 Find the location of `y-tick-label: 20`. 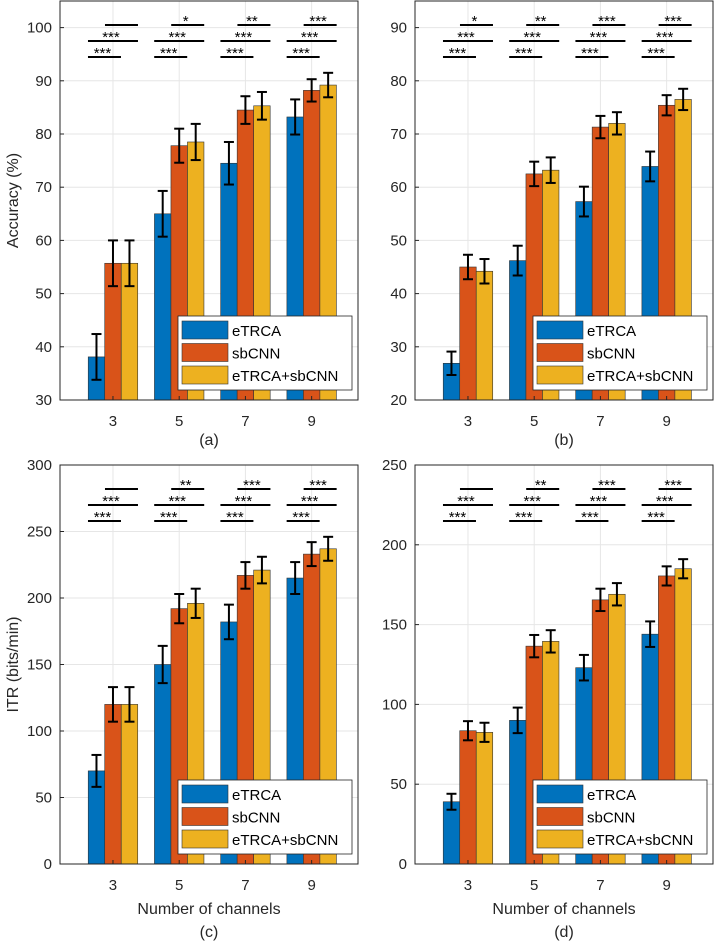

y-tick-label: 20 is located at coordinates (398, 400).